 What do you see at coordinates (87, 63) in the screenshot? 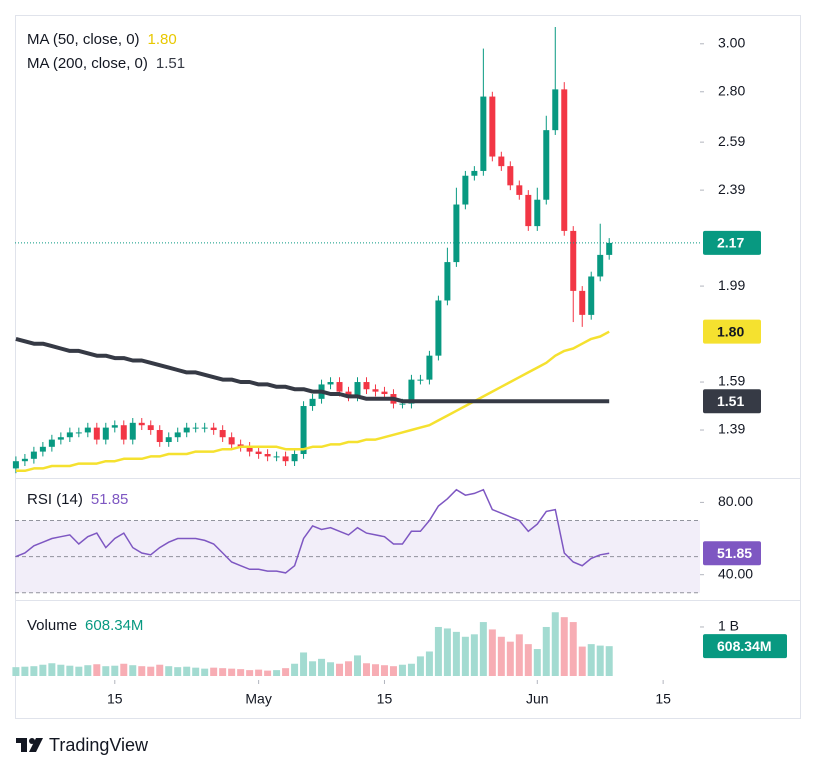
I see `legend-name: MA (200, close, 0)` at bounding box center [87, 63].